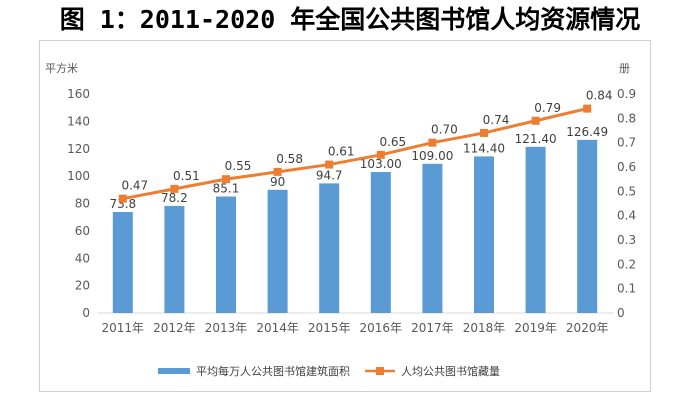  Describe the element at coordinates (626, 203) in the screenshot. I see `y-right-ticks: 0 0.1 0.2 0.3 0.4 0.5 0.6 0.7 0.8 0.9` at that location.